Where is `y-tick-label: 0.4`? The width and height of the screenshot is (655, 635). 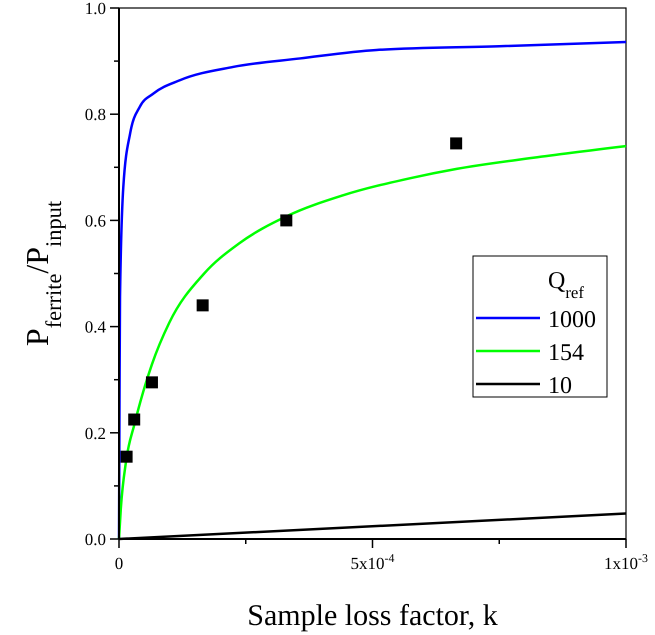 y-tick-label: 0.4 is located at coordinates (95, 327).